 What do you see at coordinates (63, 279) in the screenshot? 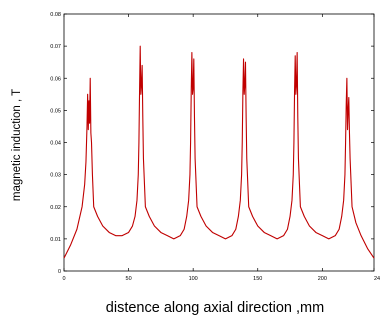
I see `x-tick-label: 0` at bounding box center [63, 279].